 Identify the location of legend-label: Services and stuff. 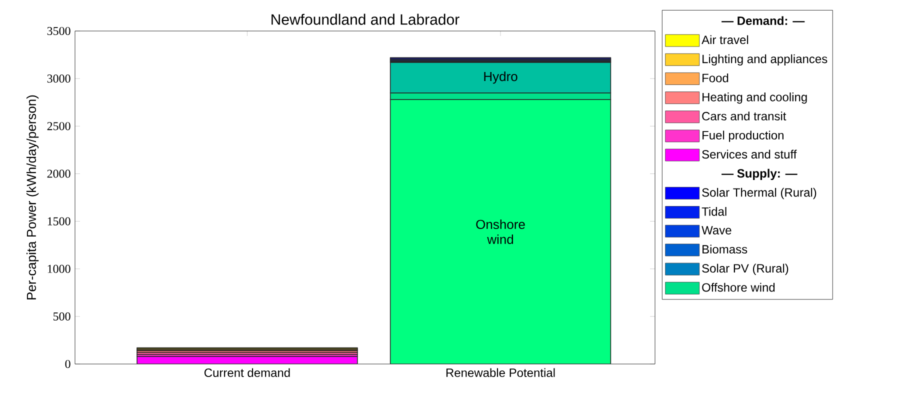
(749, 154).